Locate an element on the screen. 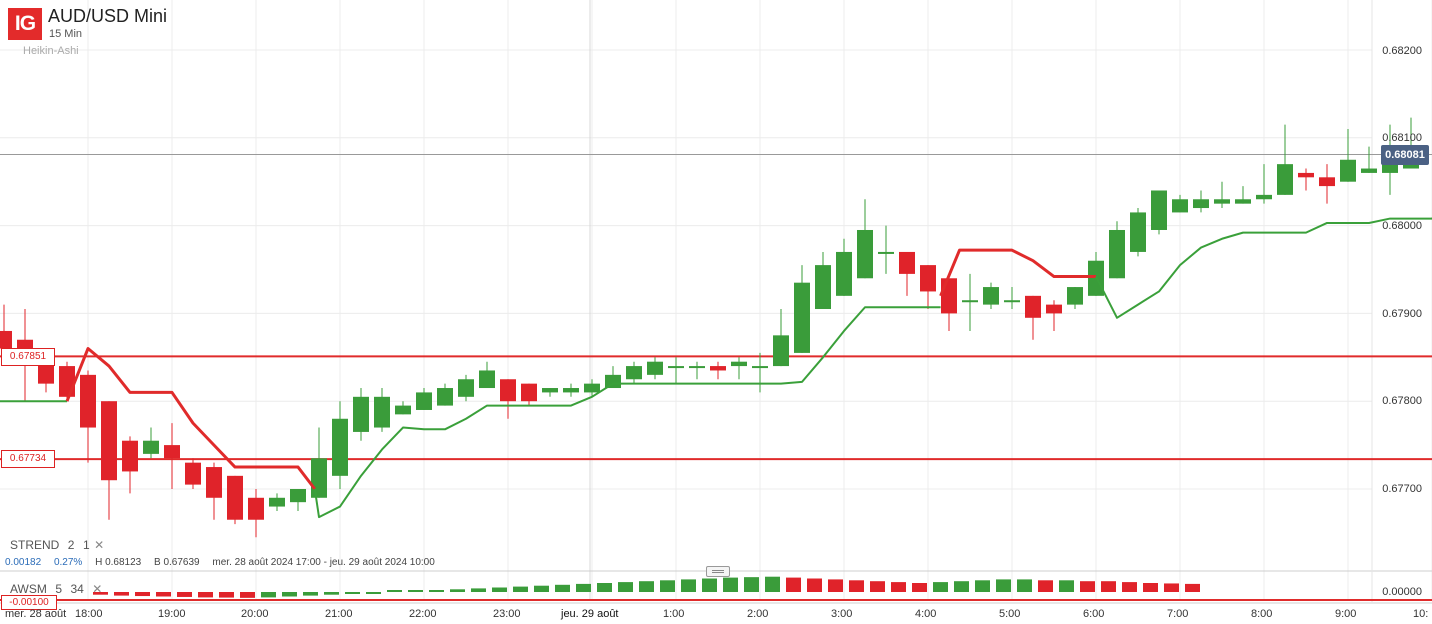  strend-param-1: 2 is located at coordinates (71, 545).